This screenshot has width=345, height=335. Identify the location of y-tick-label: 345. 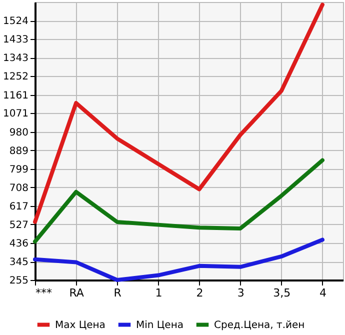
(18, 262).